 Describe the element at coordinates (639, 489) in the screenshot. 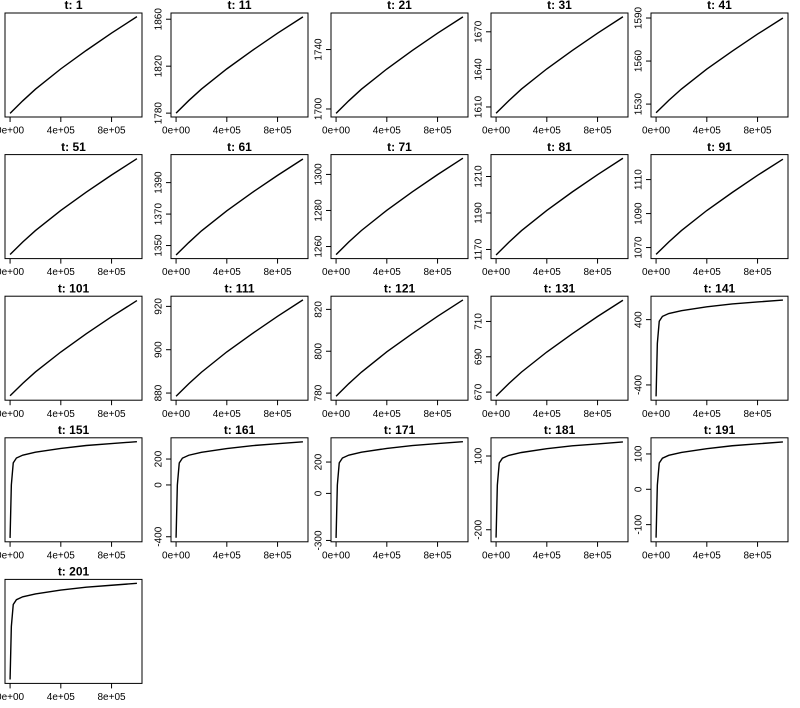

I see `y-tick-label: 0` at that location.